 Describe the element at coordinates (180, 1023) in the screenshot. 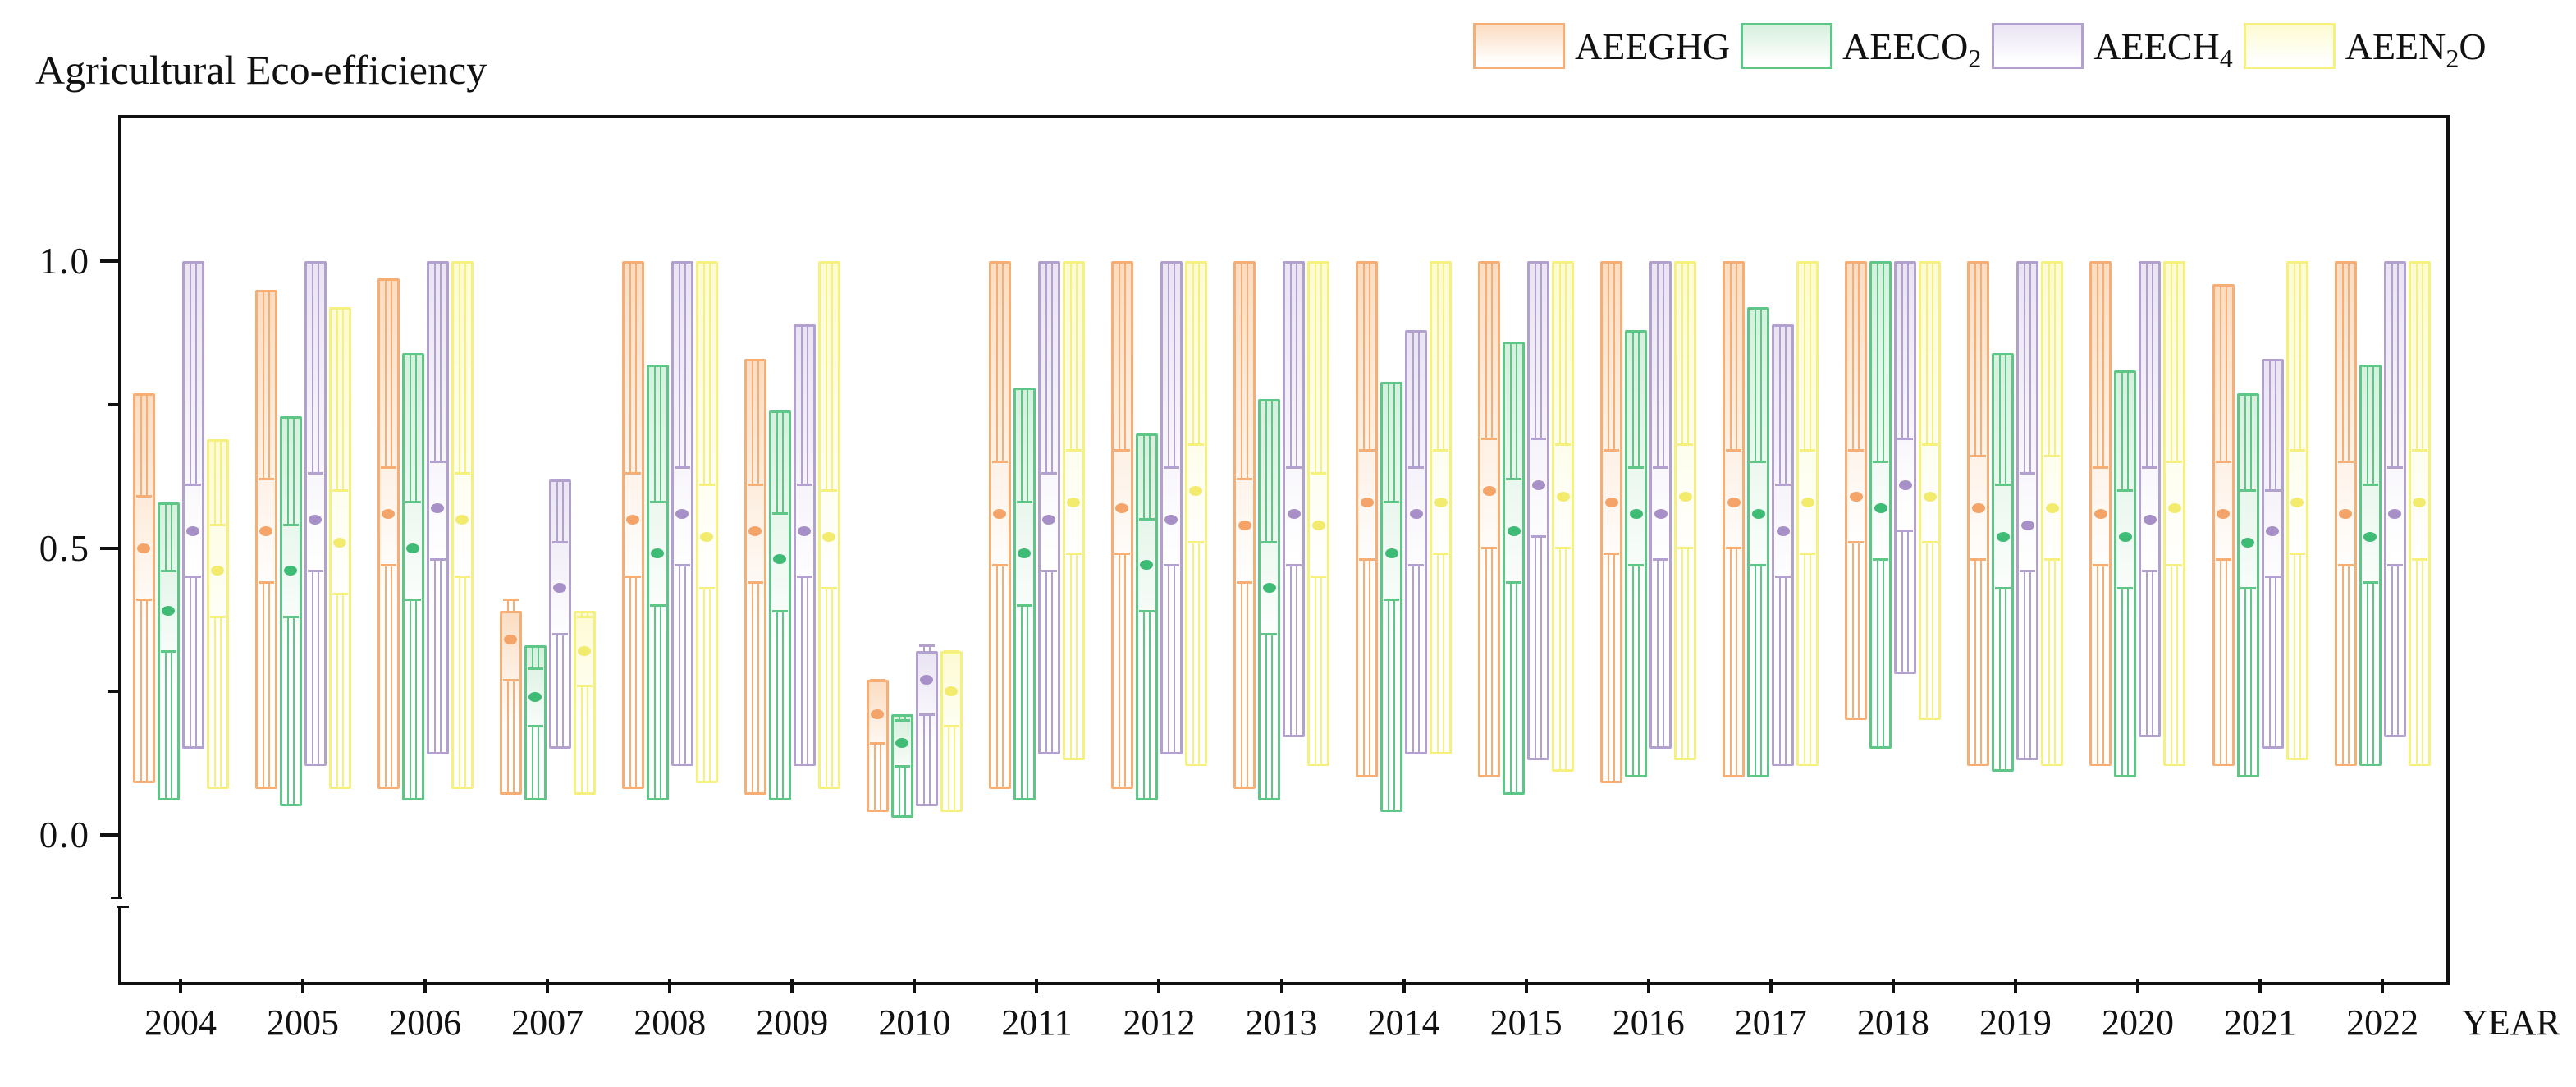

I see `x-axis-year-label: 2004` at that location.